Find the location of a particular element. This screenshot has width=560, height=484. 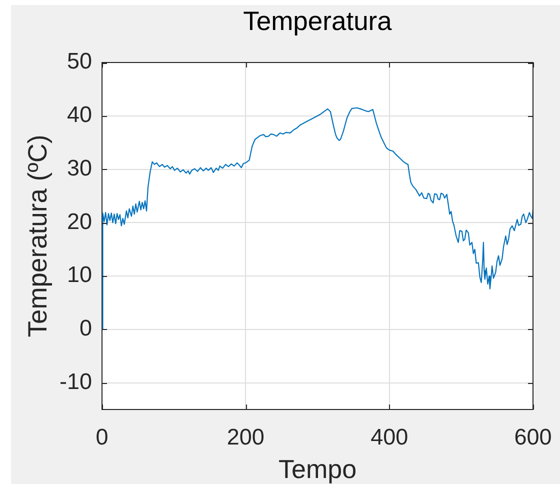

y-tick-label: 30 is located at coordinates (79, 167).